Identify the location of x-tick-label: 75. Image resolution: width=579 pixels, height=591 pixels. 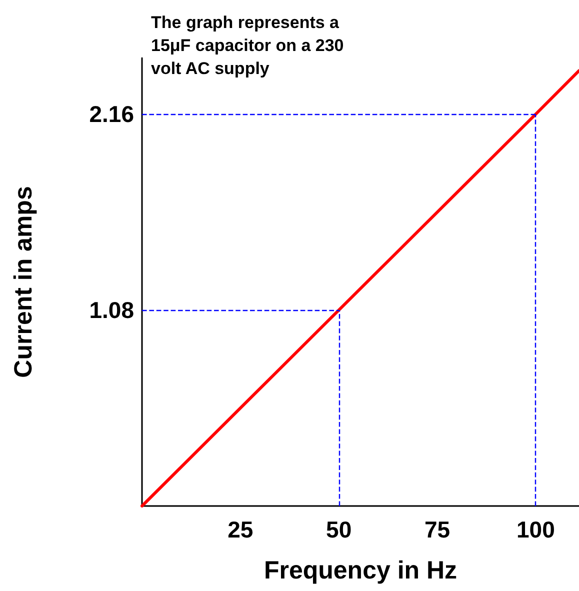
(437, 529).